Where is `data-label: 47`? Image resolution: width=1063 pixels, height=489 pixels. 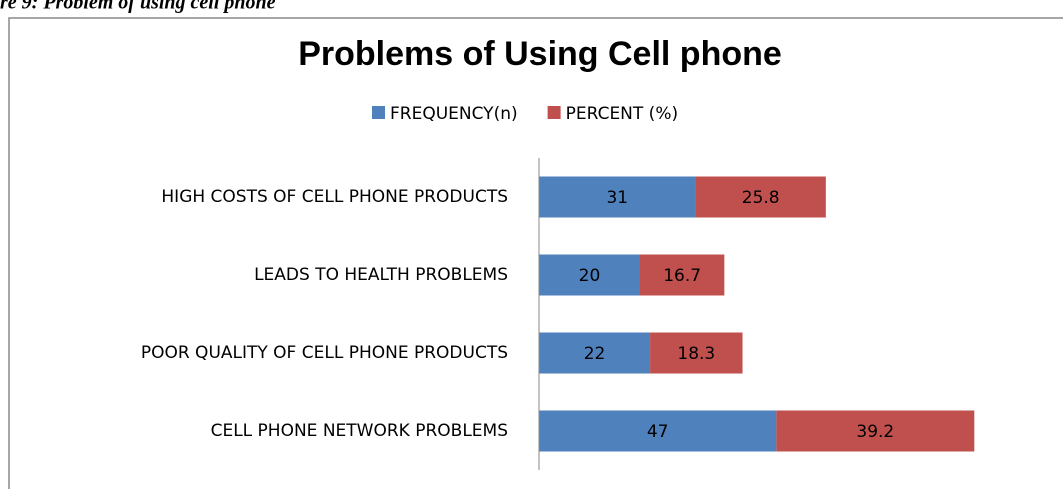 data-label: 47 is located at coordinates (658, 432).